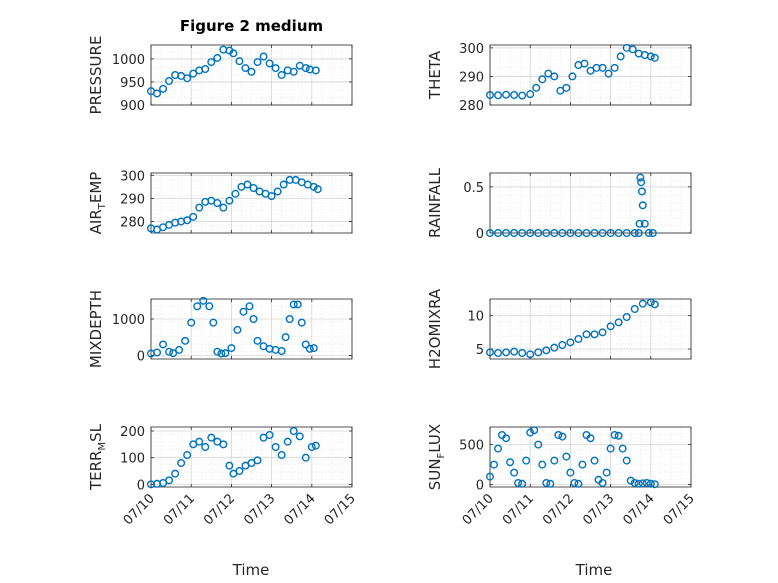  Describe the element at coordinates (259, 509) in the screenshot. I see `x-tick-label: 07/13` at that location.